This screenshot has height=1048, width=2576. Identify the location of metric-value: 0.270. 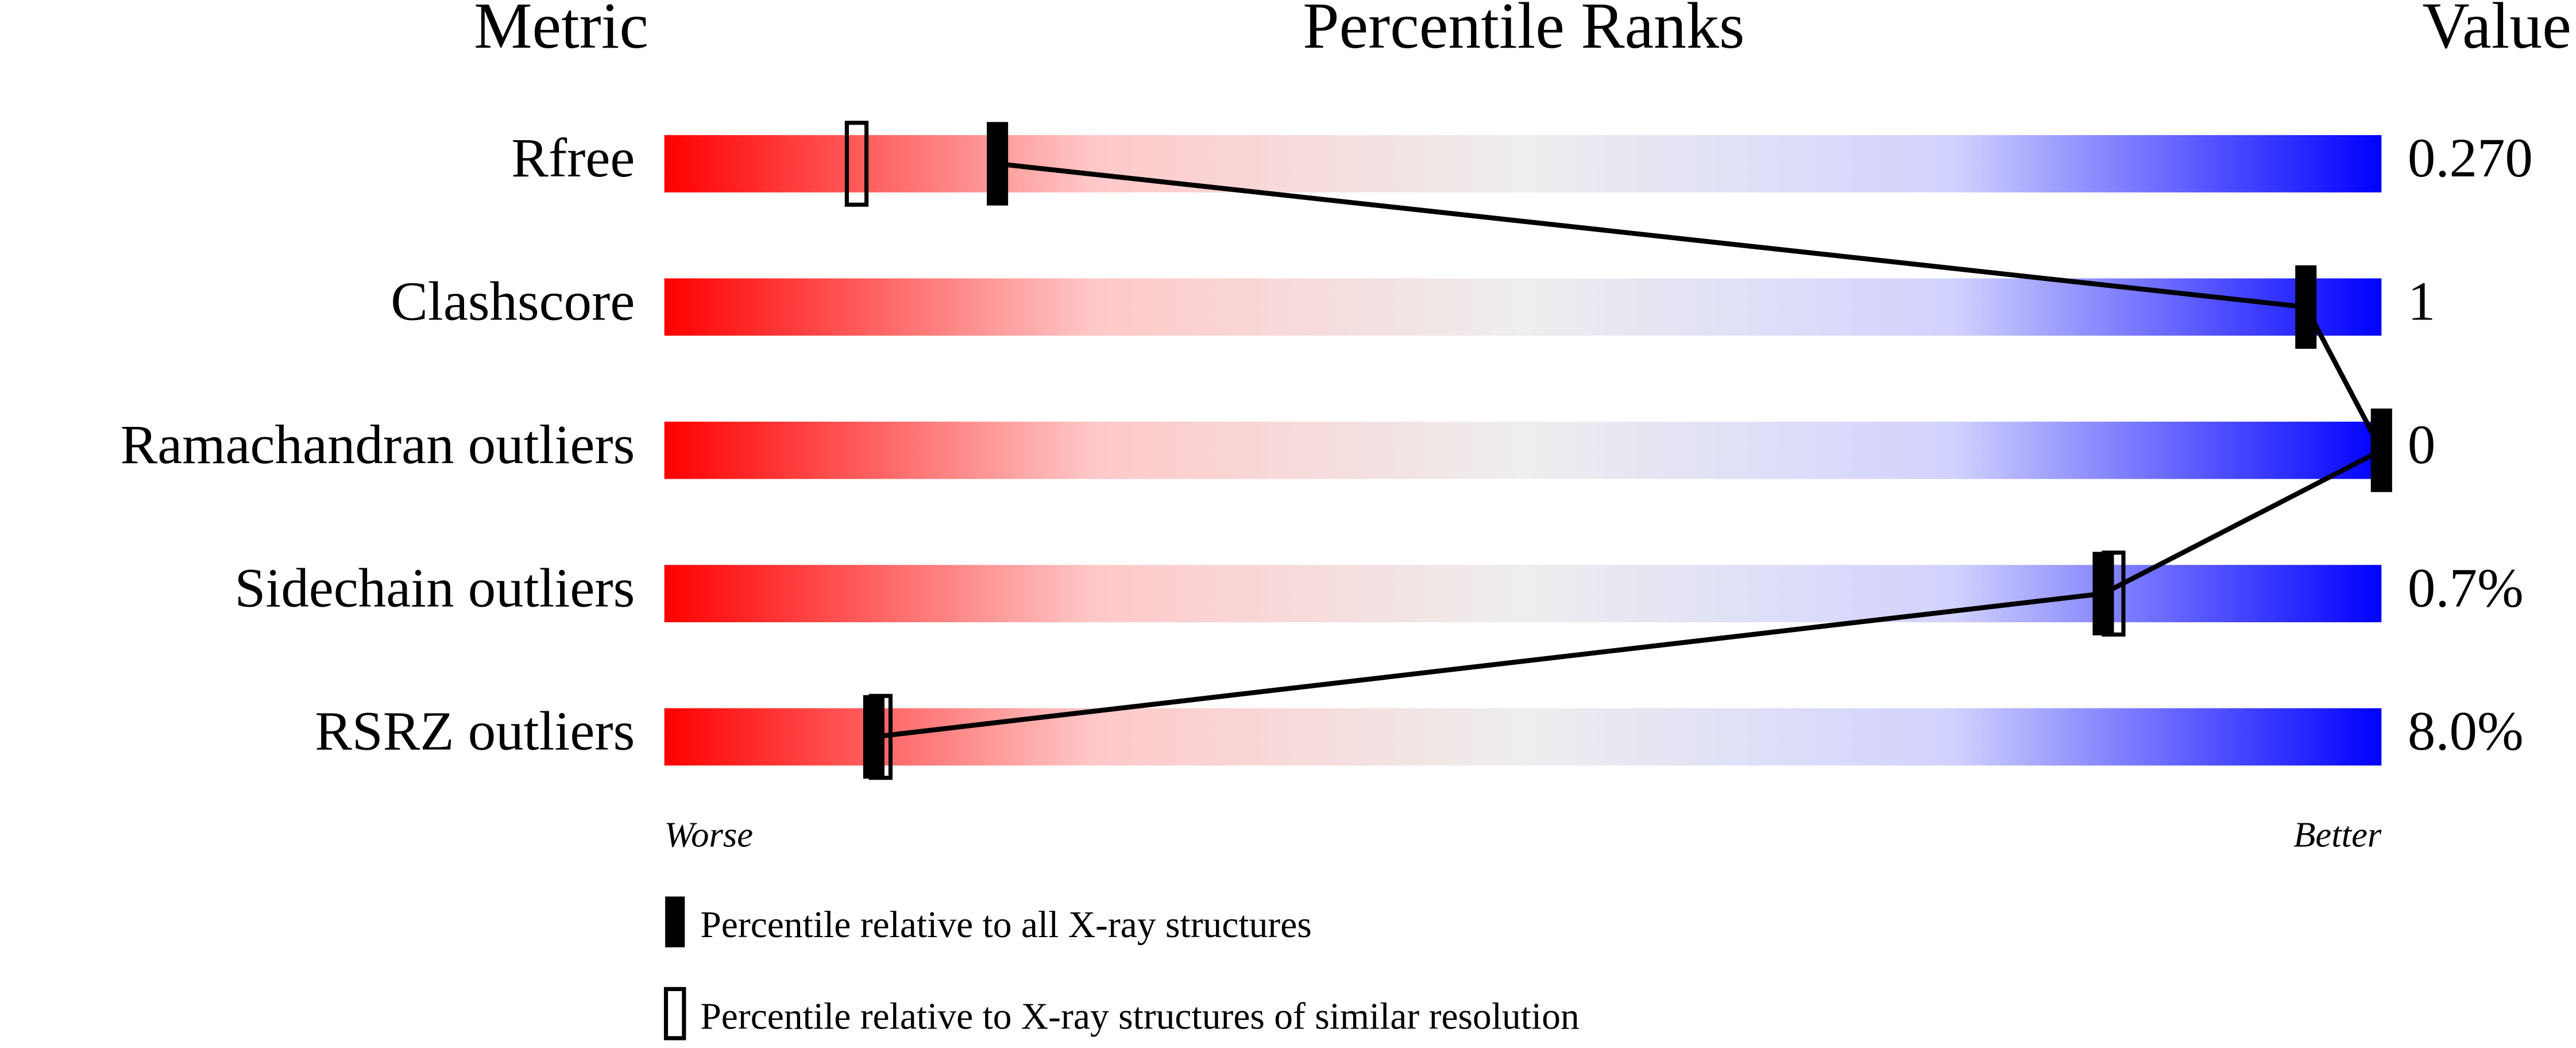
(2470, 157).